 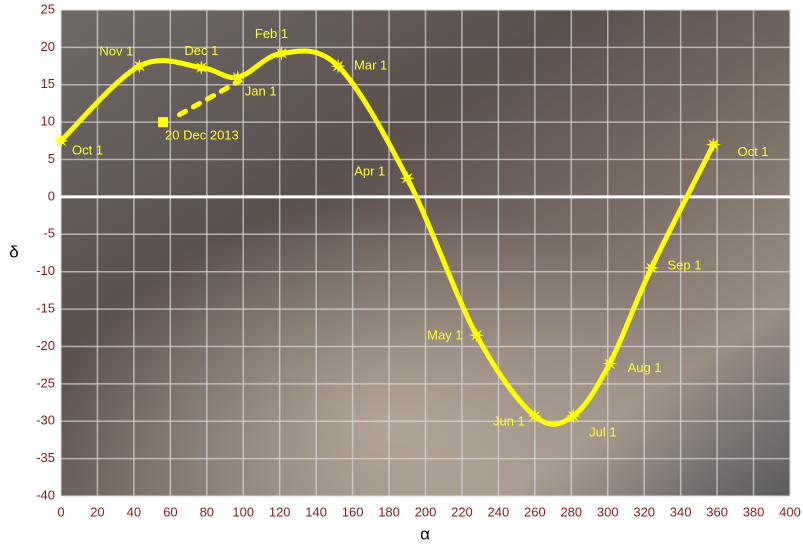 I want to click on point-label: Dec 1, so click(x=201, y=50).